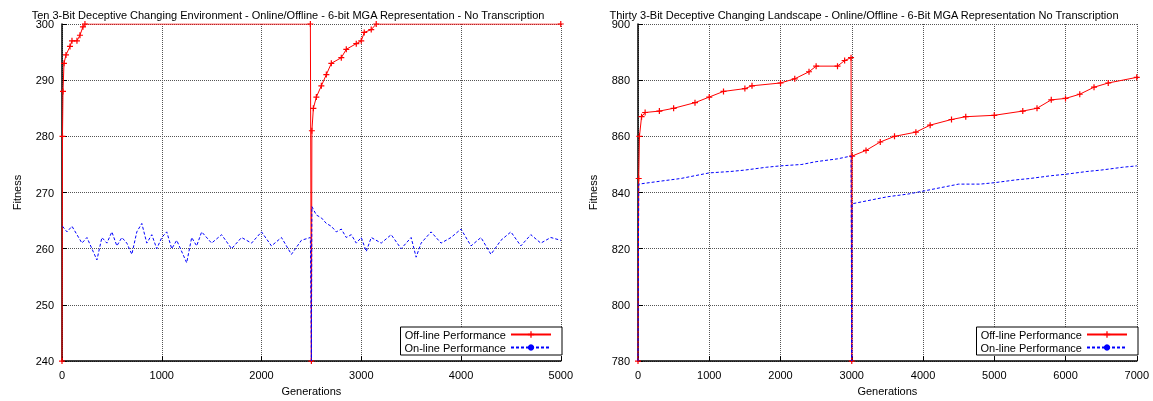 Image resolution: width=1153 pixels, height=401 pixels. What do you see at coordinates (1137, 374) in the screenshot?
I see `x-tick-label: 7000` at bounding box center [1137, 374].